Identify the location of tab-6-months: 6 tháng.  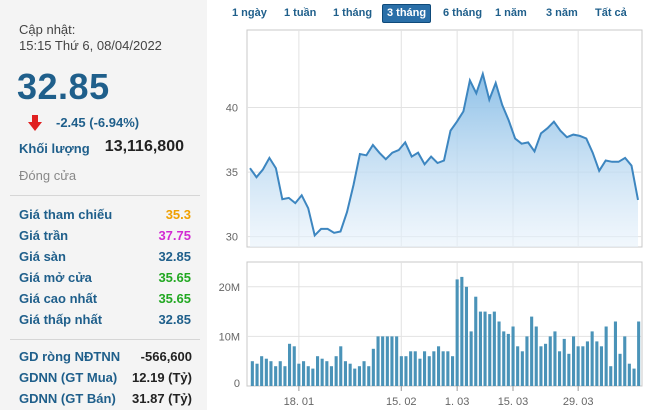
(463, 13).